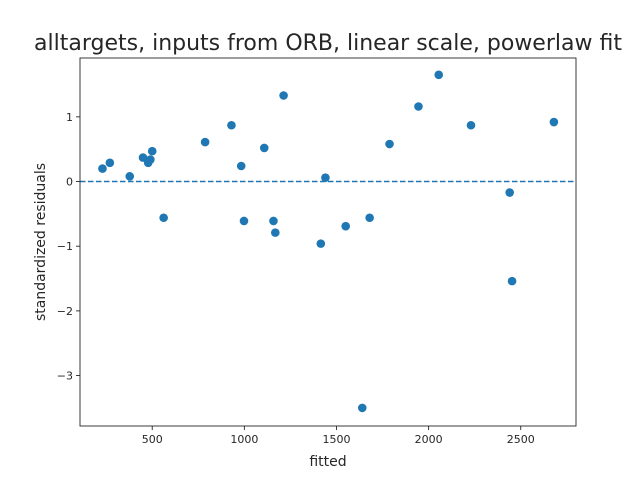 The width and height of the screenshot is (640, 484). I want to click on y-tick-label-3: 0, so click(69, 182).